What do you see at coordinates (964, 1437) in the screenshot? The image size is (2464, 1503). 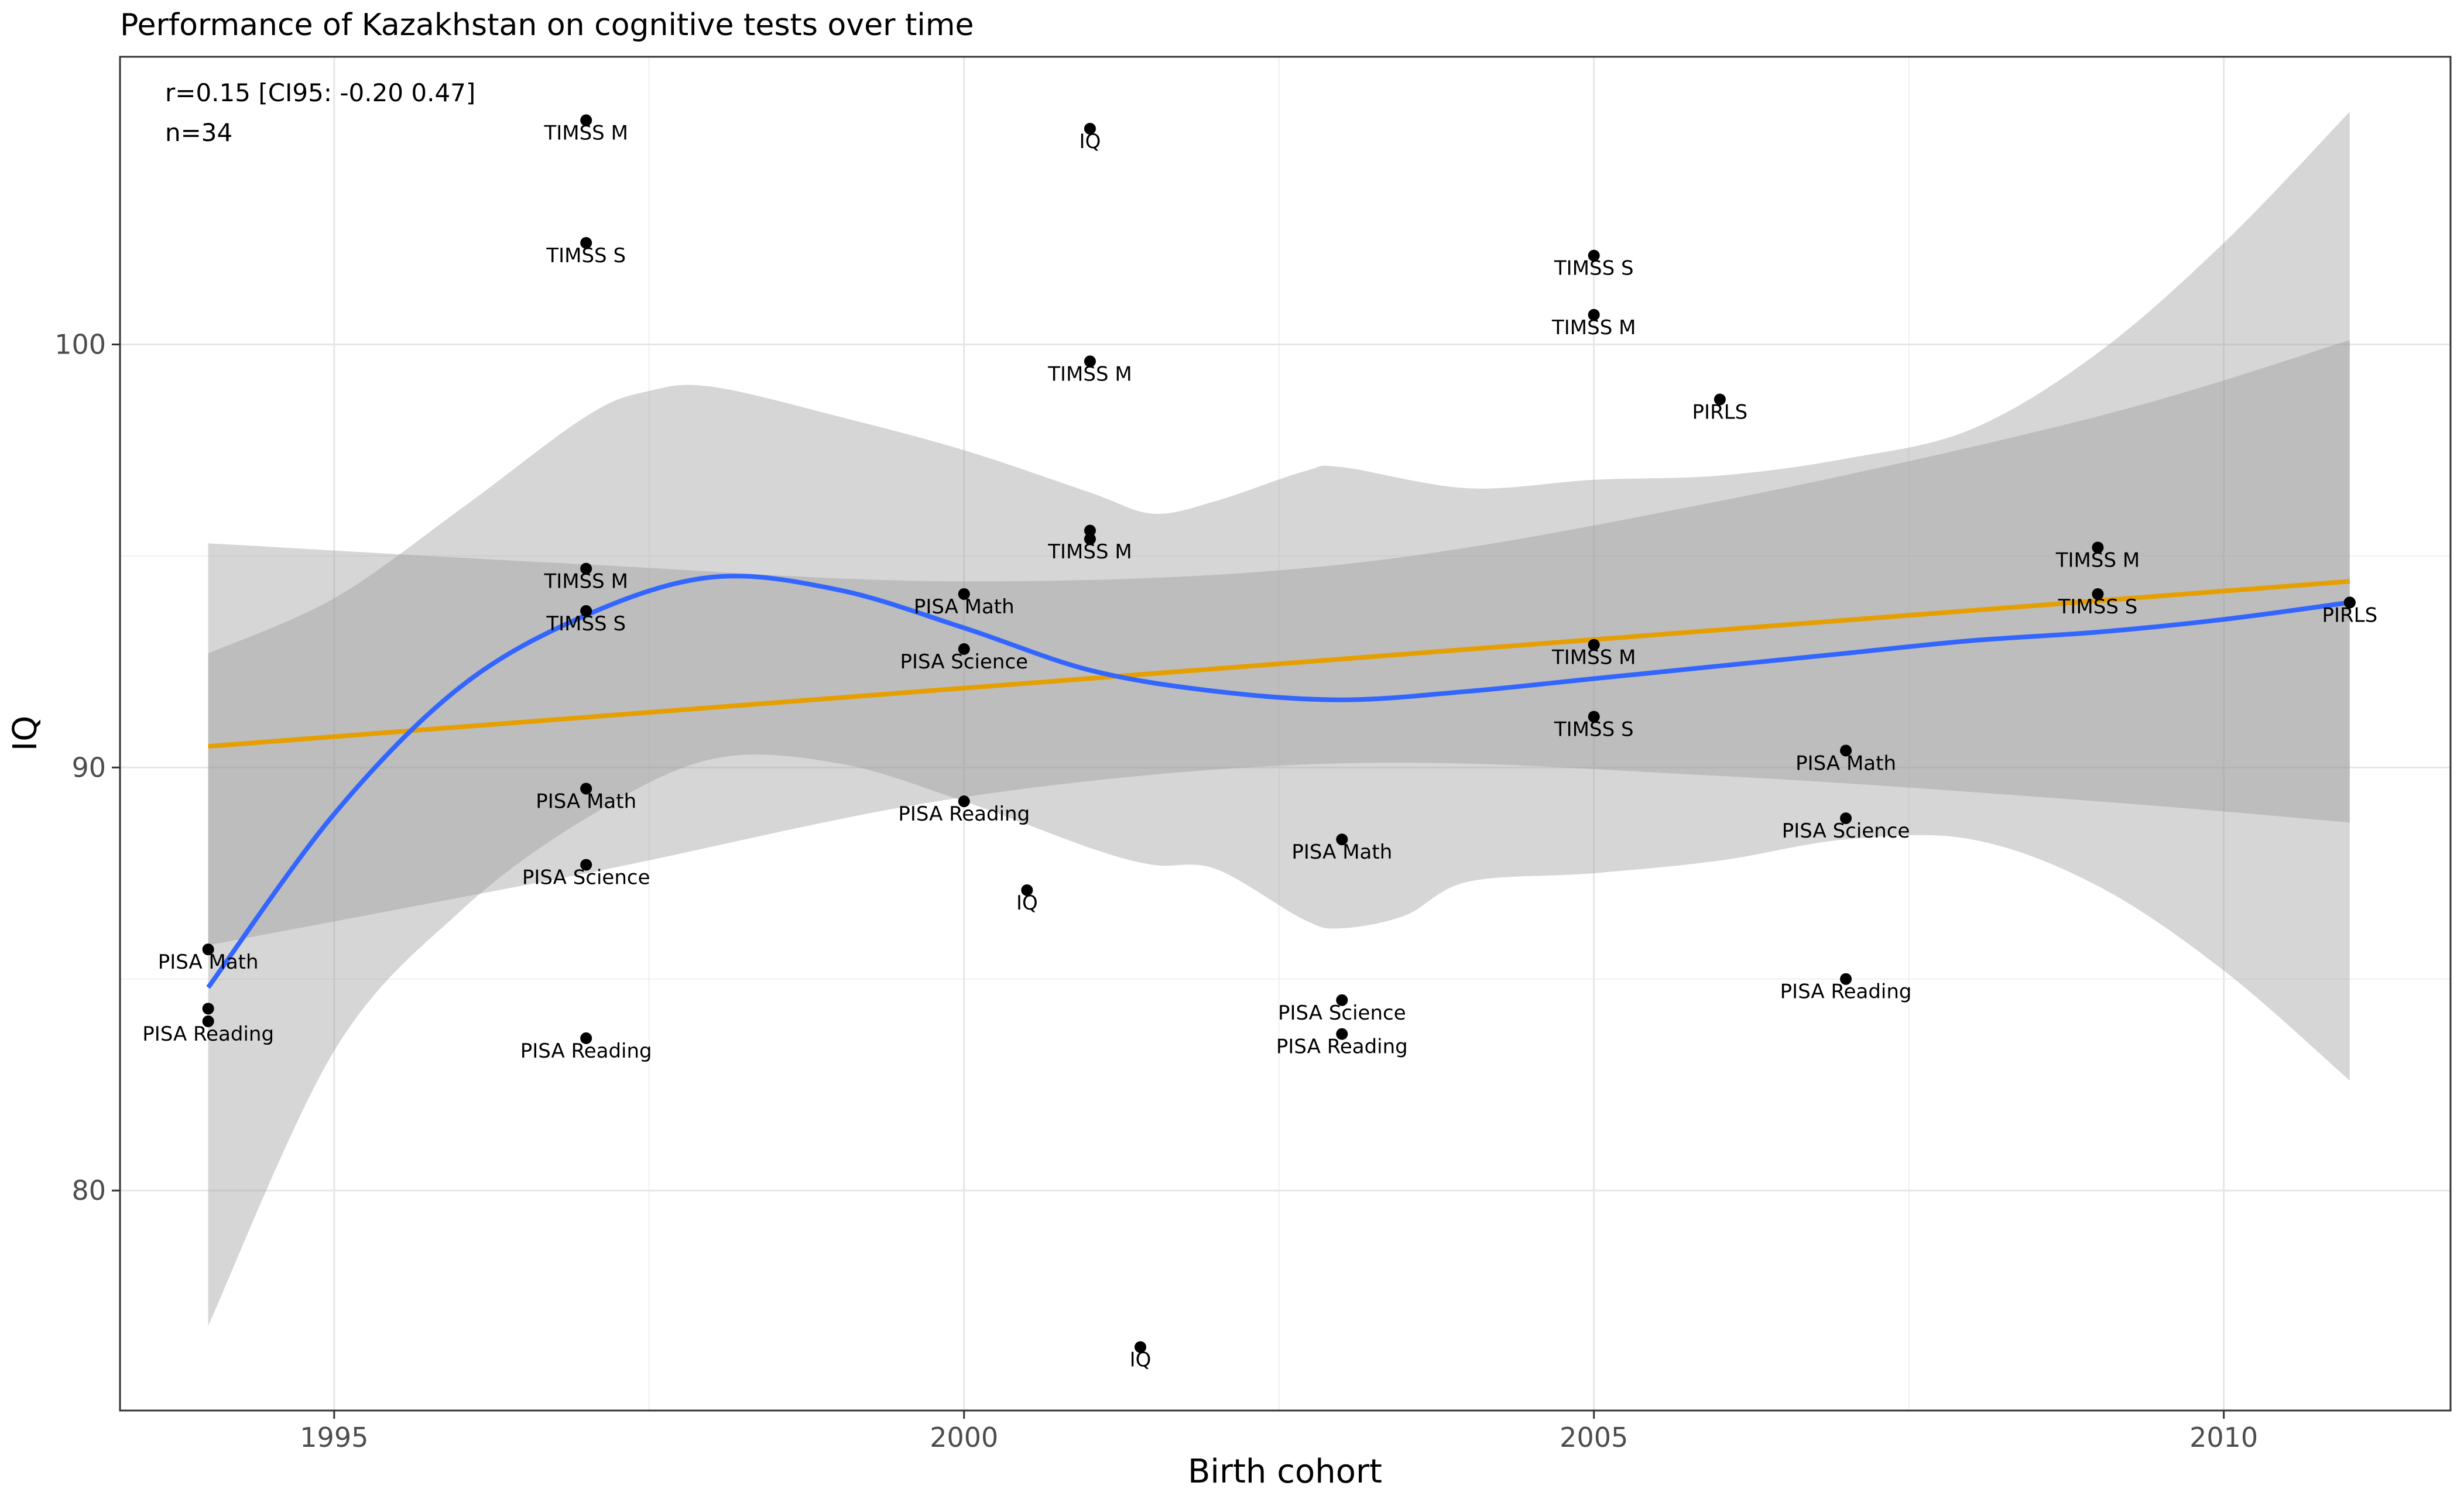 I see `x-tick-label: 2000` at bounding box center [964, 1437].